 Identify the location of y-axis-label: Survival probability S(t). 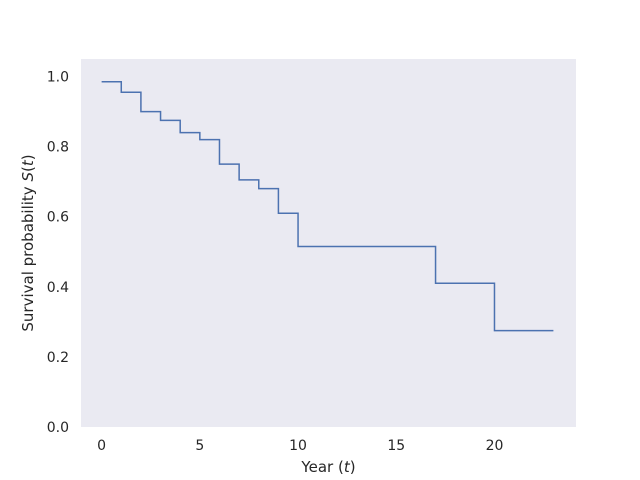
(28, 242).